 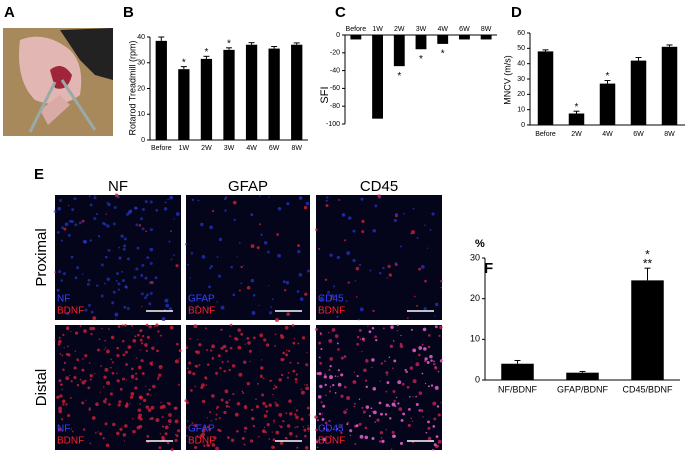 I want to click on x-tick-label: 4W, so click(x=442, y=29).